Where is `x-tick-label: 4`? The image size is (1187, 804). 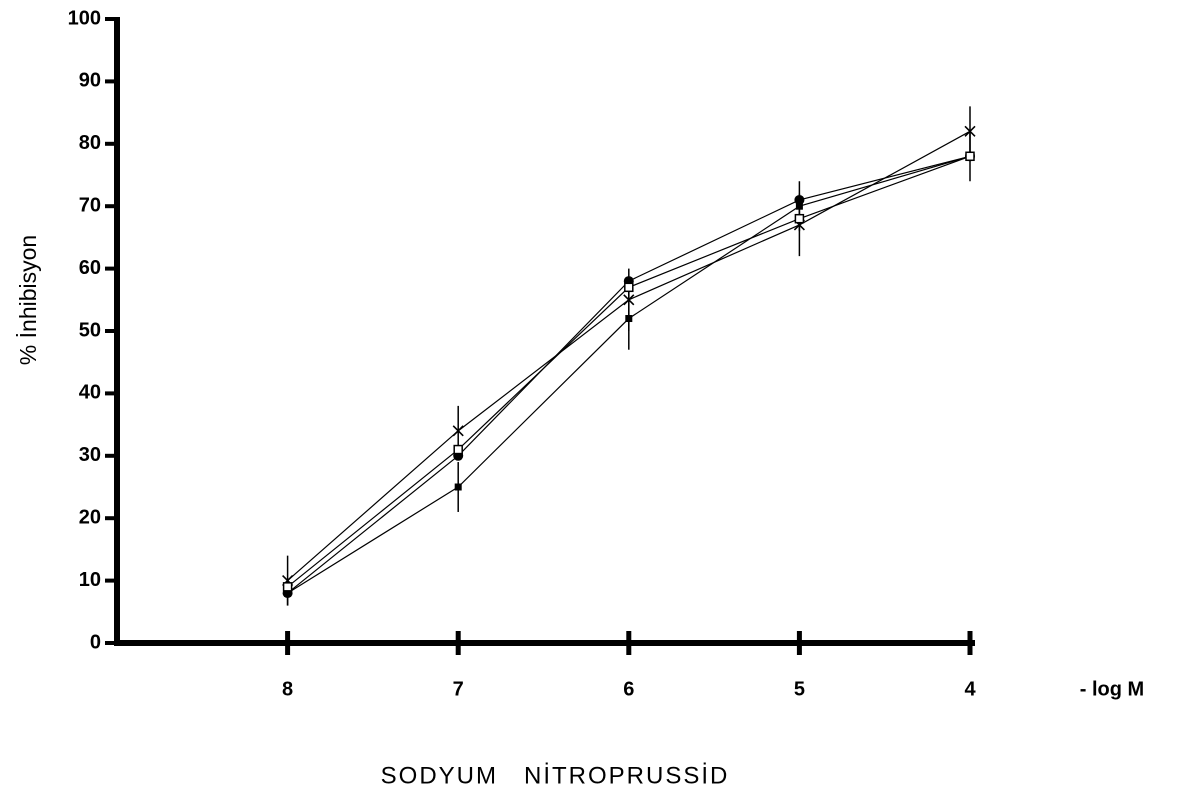 x-tick-label: 4 is located at coordinates (970, 689).